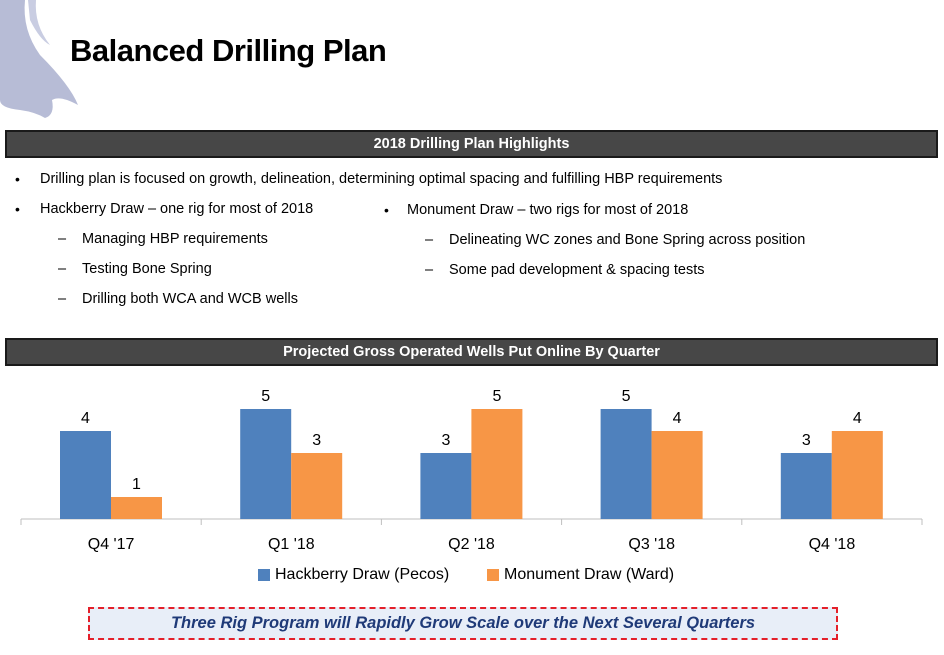 The height and width of the screenshot is (655, 944). What do you see at coordinates (471, 144) in the screenshot?
I see `highlights-header: 2018 Drilling Plan Highlights` at bounding box center [471, 144].